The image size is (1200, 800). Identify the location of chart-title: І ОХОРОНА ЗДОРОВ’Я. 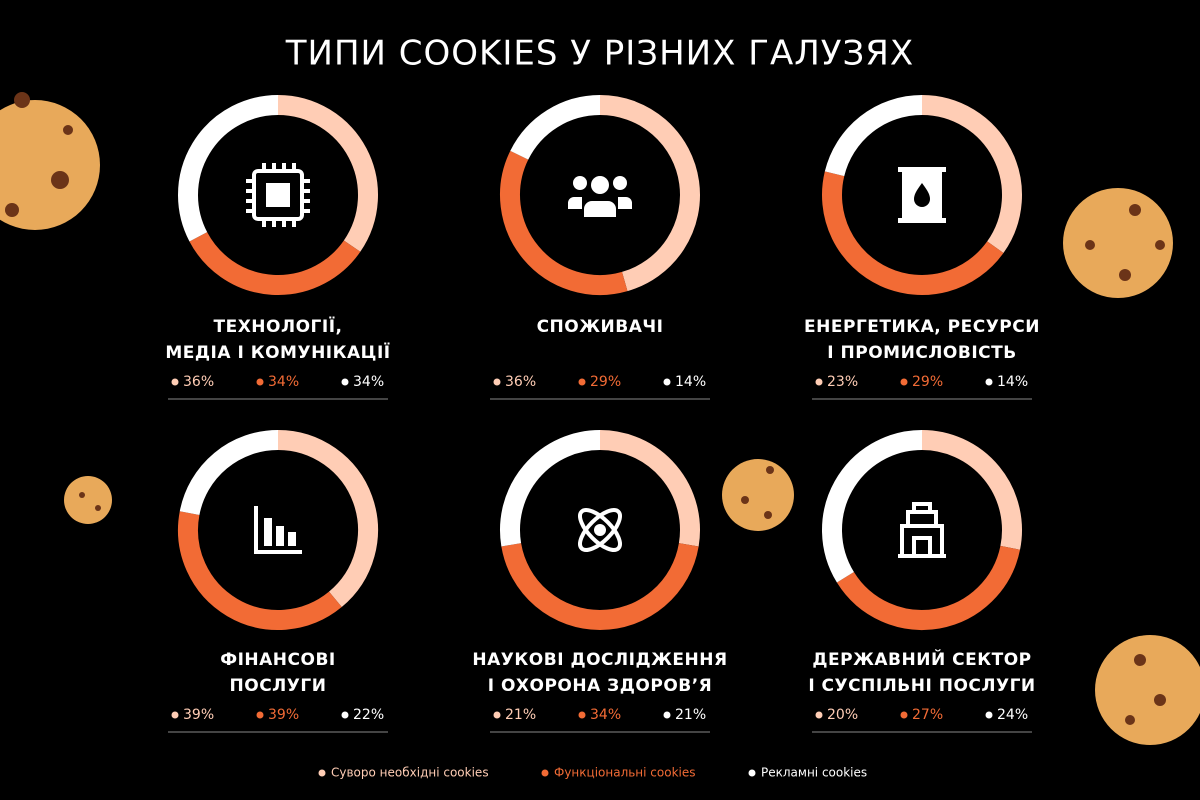
(600, 686).